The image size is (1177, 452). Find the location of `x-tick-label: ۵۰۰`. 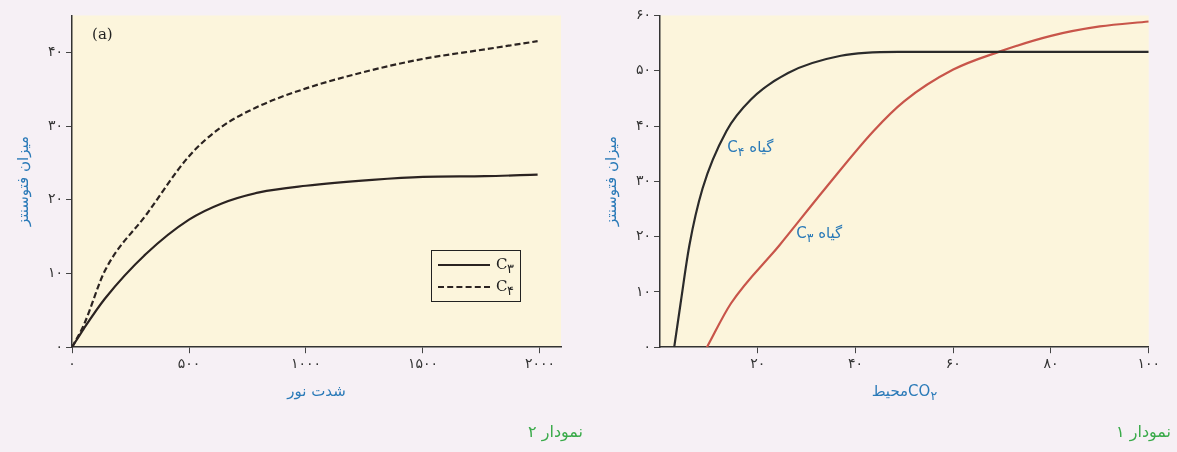

x-tick-label: ۵۰۰ is located at coordinates (189, 363).